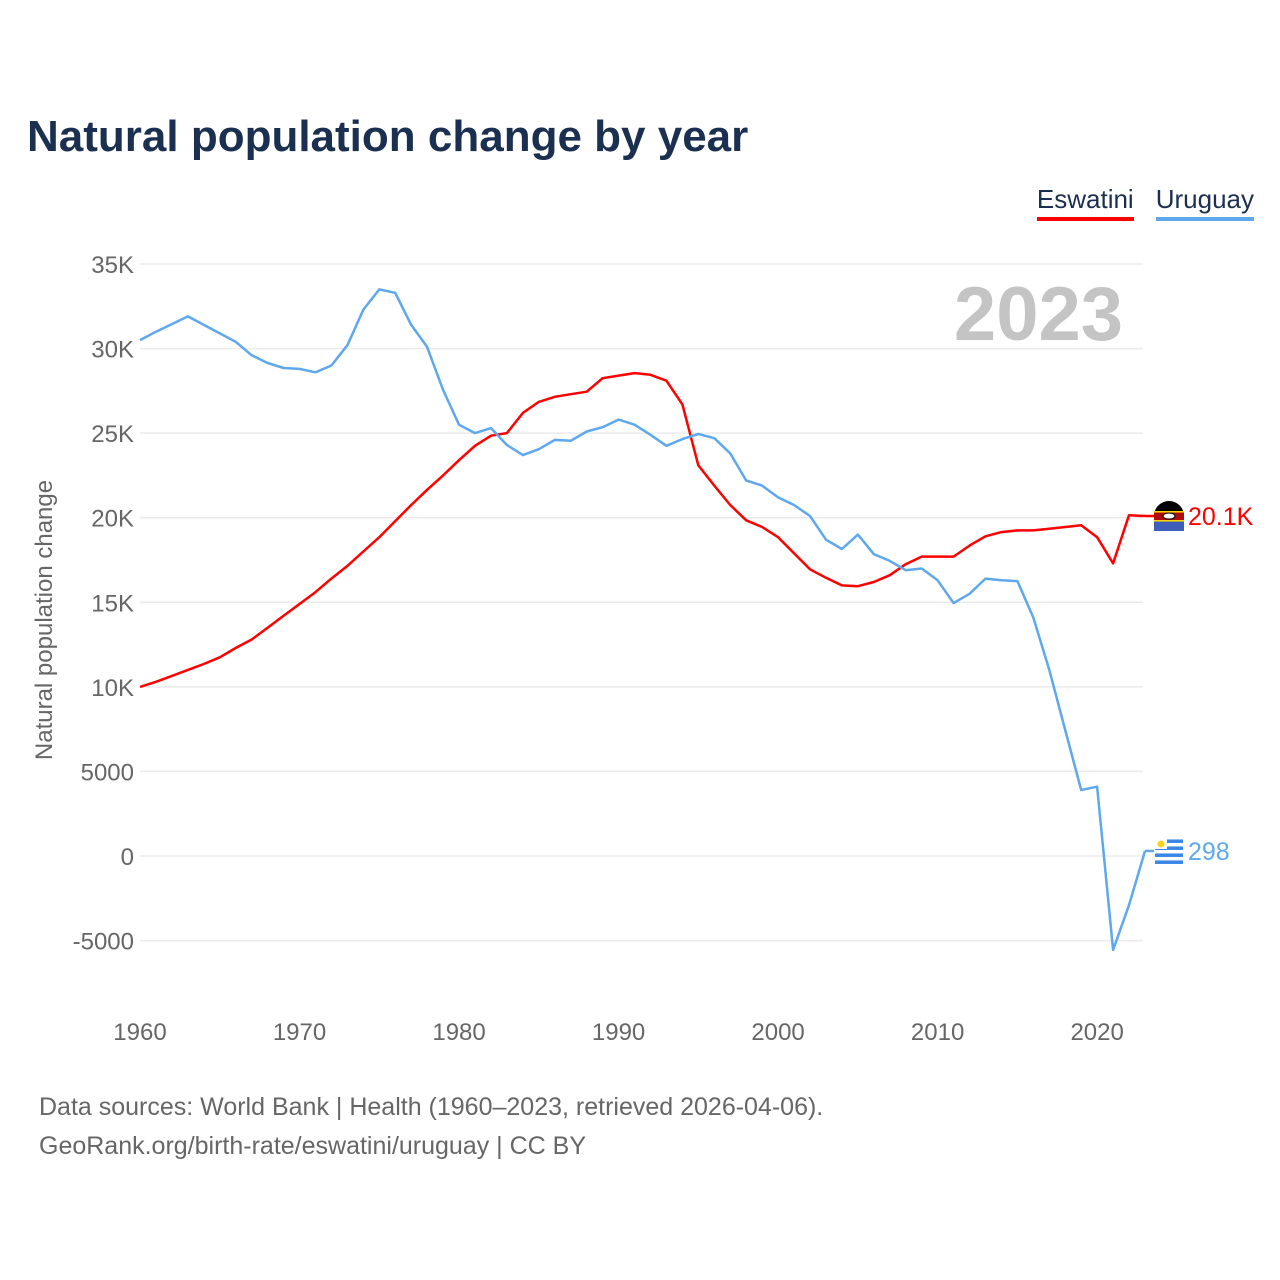  I want to click on y-axis-label: Natural population change, so click(44, 620).